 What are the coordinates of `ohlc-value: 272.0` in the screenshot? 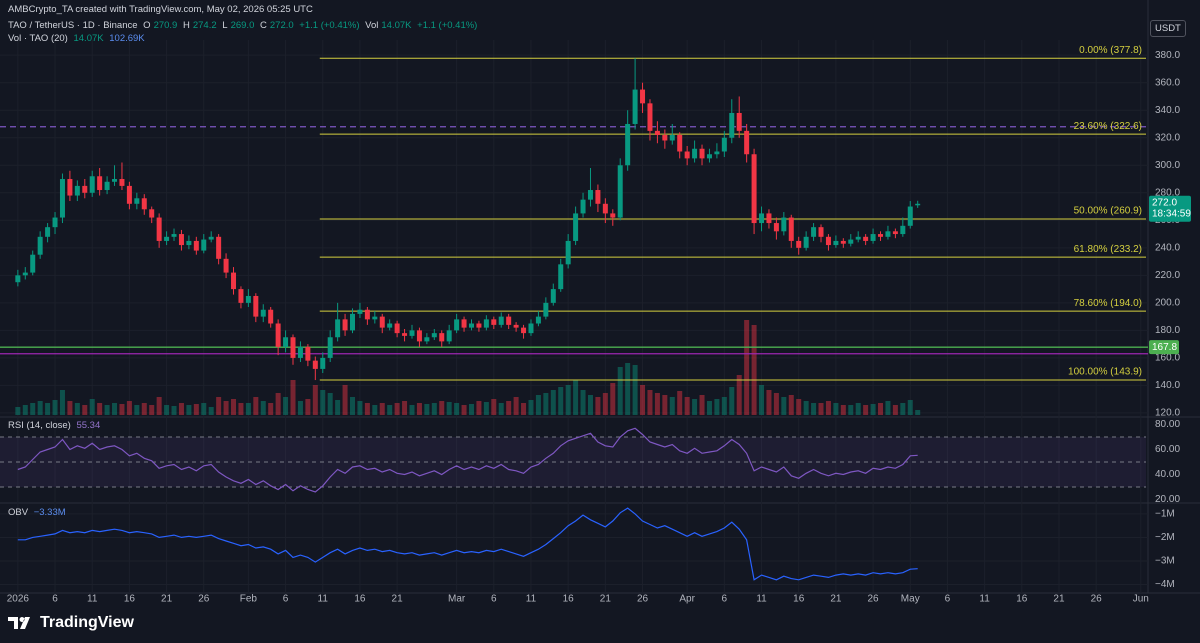 It's located at (281, 25).